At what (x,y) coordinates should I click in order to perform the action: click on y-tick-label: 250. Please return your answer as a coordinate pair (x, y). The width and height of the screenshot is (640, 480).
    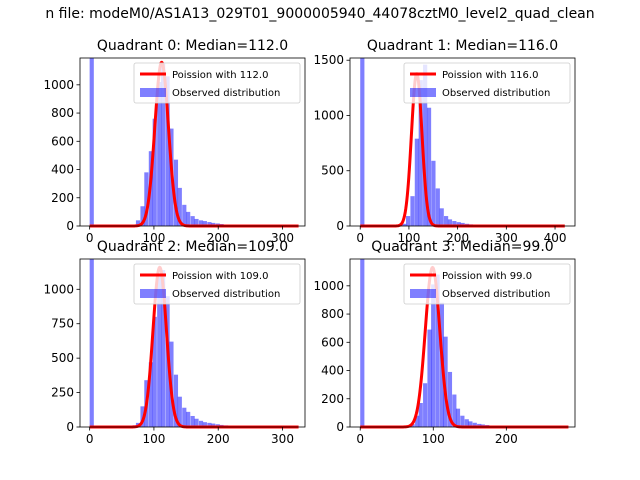
    Looking at the image, I should click on (62, 393).